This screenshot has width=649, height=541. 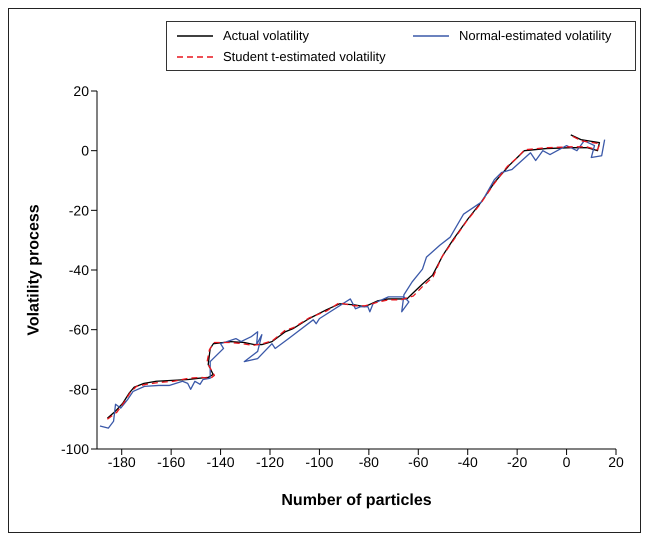 I want to click on y-tick-label: -20, so click(x=79, y=210).